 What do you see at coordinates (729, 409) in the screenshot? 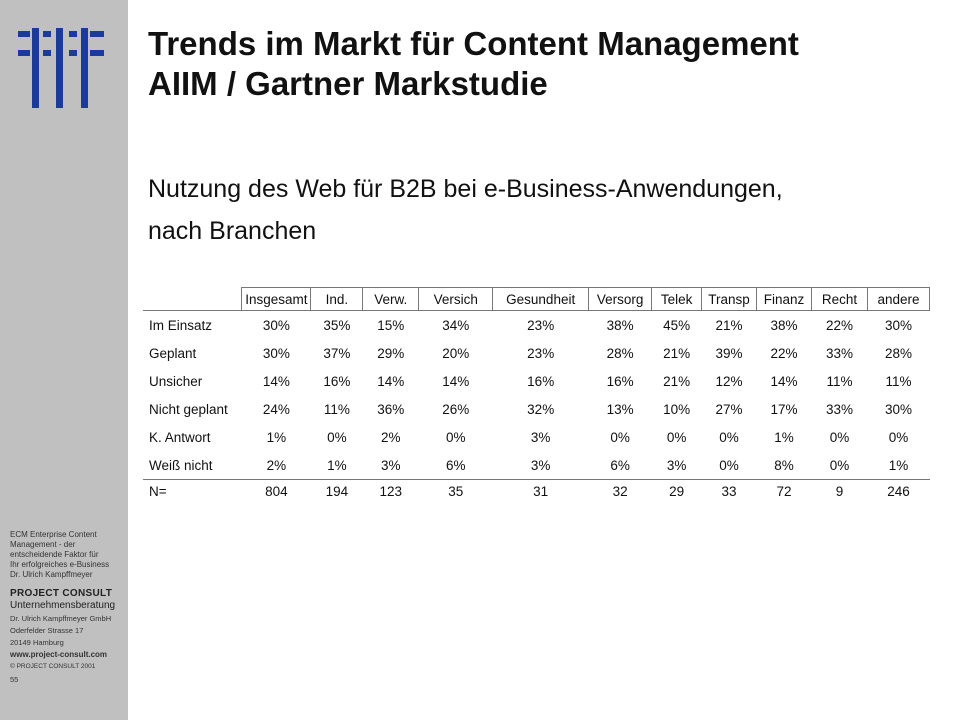
I see `table-cell: 27%` at bounding box center [729, 409].